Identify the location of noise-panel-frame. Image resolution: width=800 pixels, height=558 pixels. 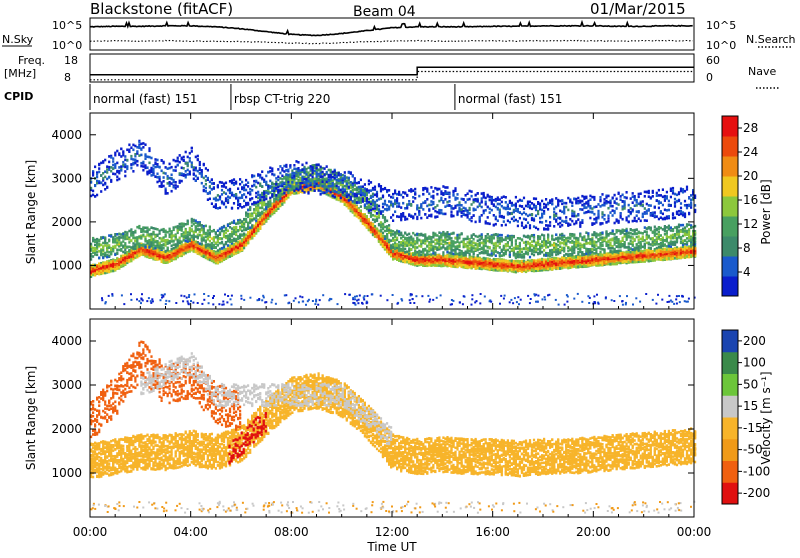
(392, 34).